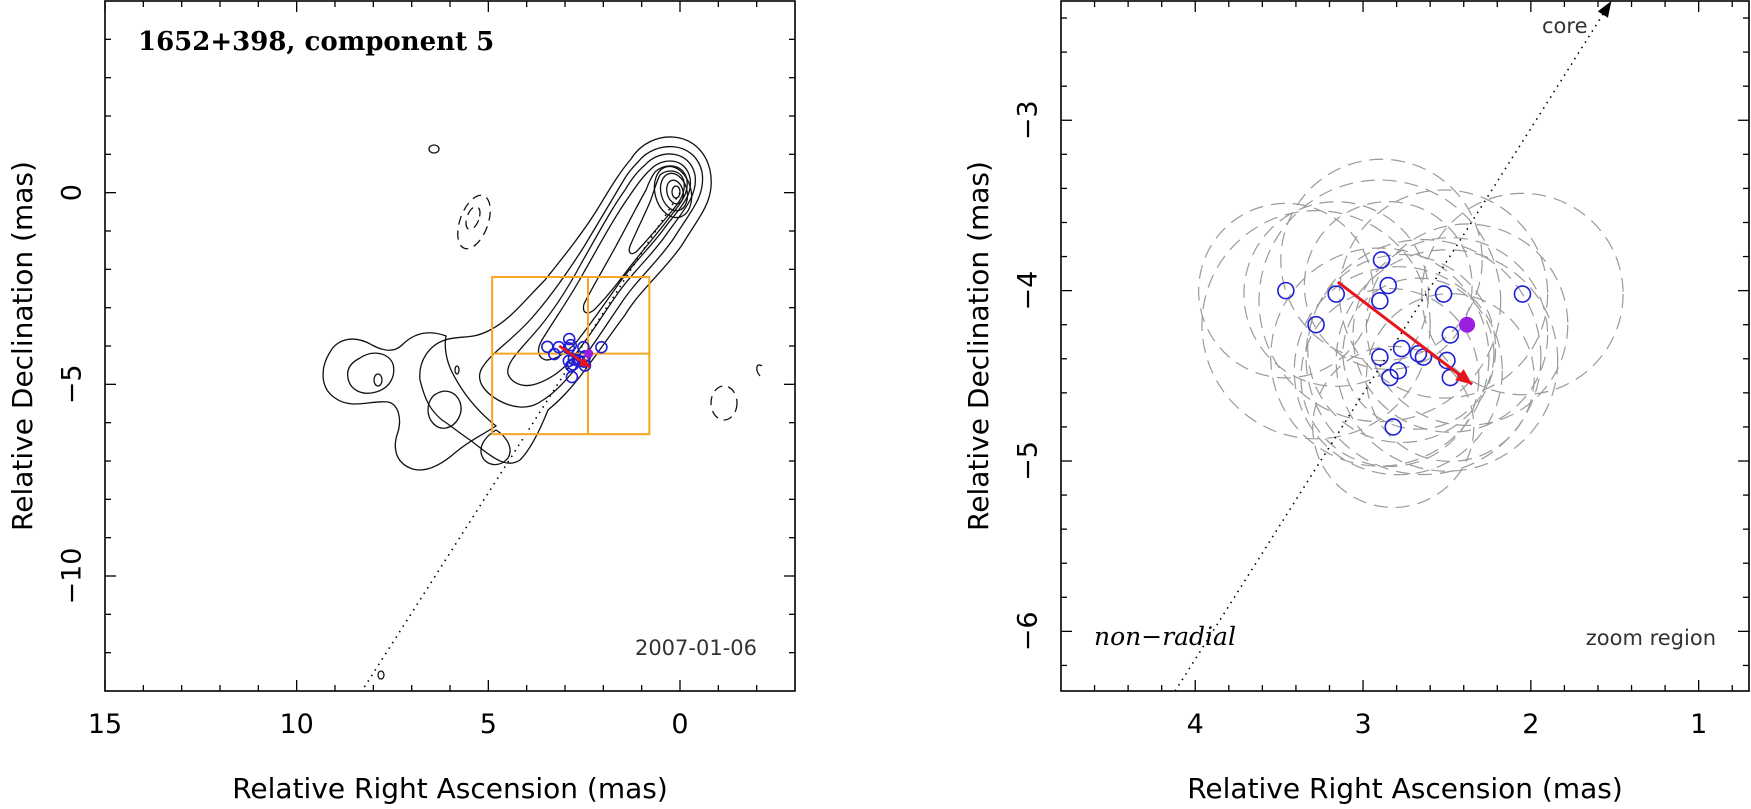 Image resolution: width=1751 pixels, height=809 pixels. Describe the element at coordinates (1530, 724) in the screenshot. I see `x-tick-label: 2` at that location.